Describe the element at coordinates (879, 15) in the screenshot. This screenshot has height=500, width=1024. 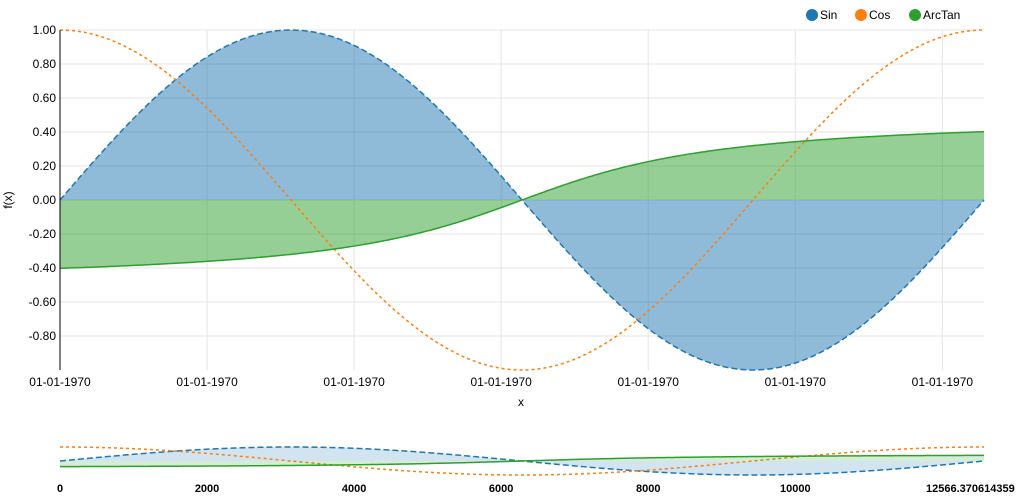
I see `legend-label: Cos` at that location.